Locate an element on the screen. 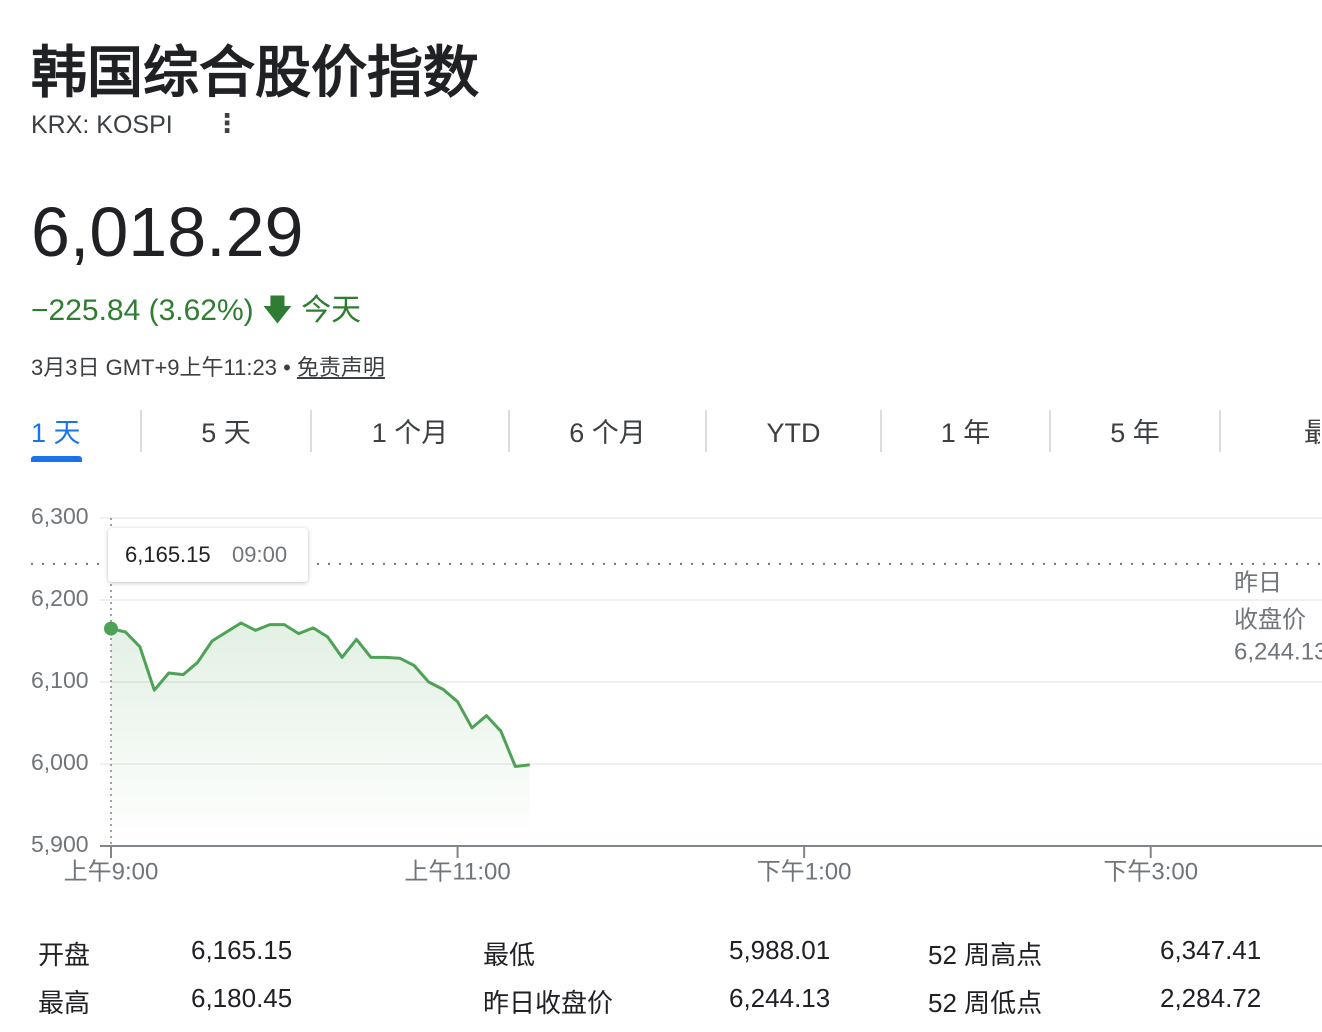  area is located at coordinates (320, 734).